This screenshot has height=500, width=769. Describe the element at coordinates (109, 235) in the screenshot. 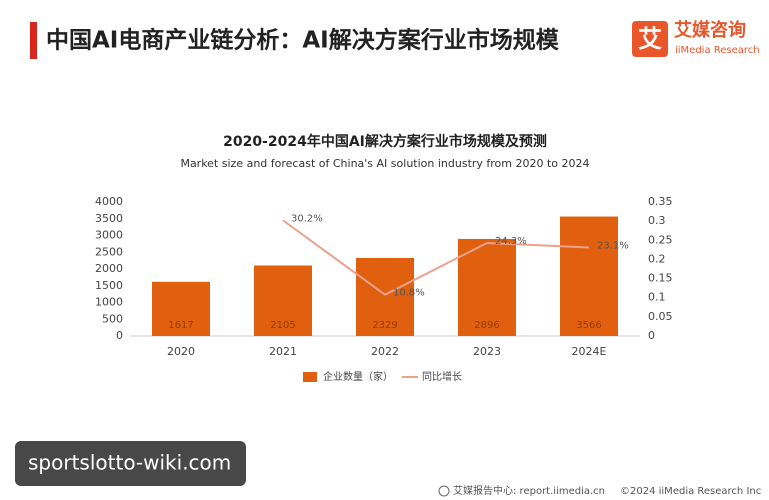

I see `y-tick-label: 3000` at that location.